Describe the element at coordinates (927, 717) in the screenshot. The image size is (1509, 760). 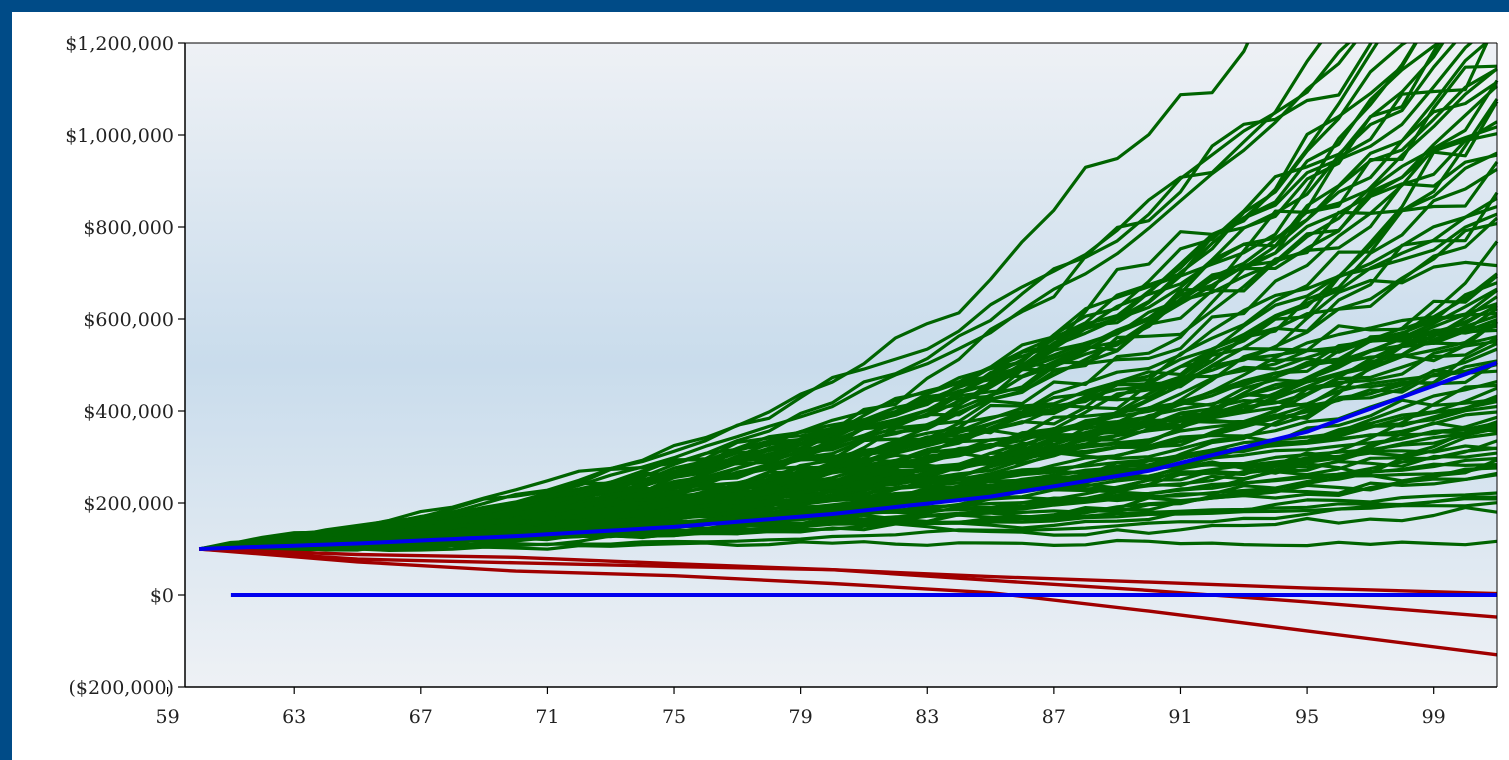
I see `x-tick-label: 83` at that location.